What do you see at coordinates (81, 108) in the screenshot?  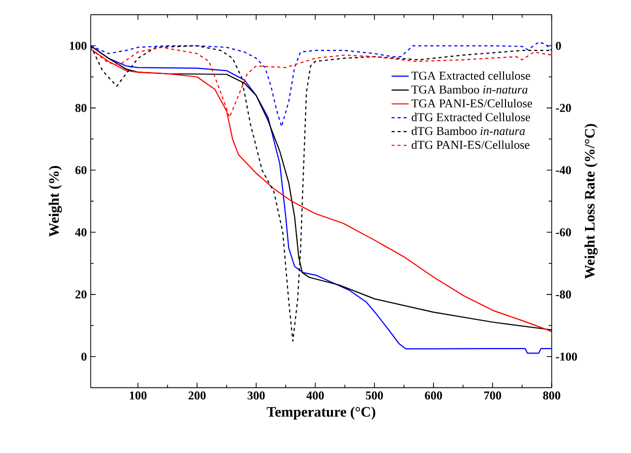 I see `y-tick-label: 80` at bounding box center [81, 108].